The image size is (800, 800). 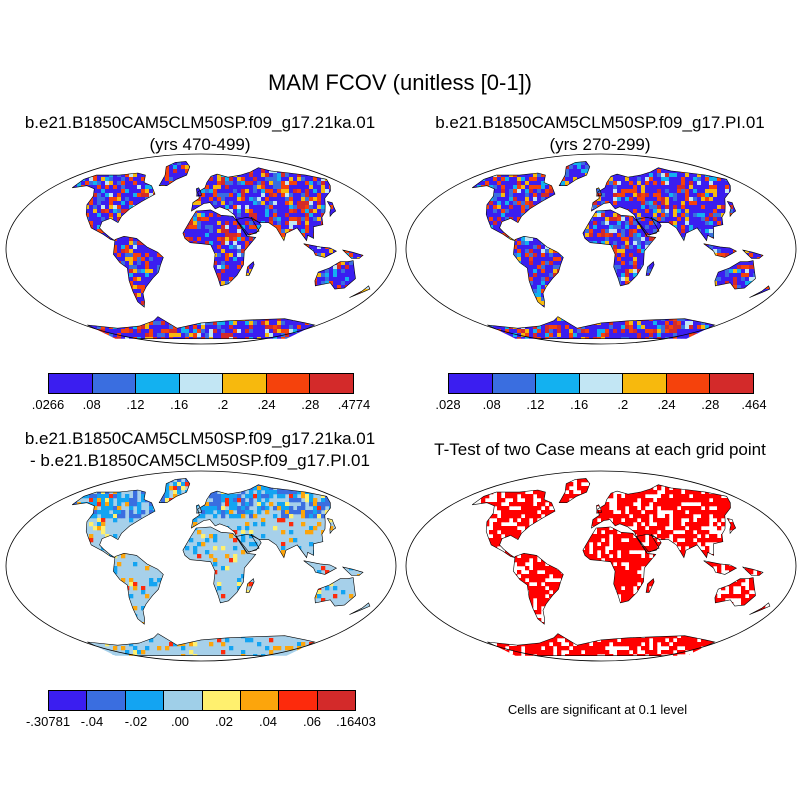 What do you see at coordinates (600, 122) in the screenshot?
I see `panel-case2-title-line1: b.e21.B1850CAM5CLM50SP.f09_g17.PI.01` at bounding box center [600, 122].